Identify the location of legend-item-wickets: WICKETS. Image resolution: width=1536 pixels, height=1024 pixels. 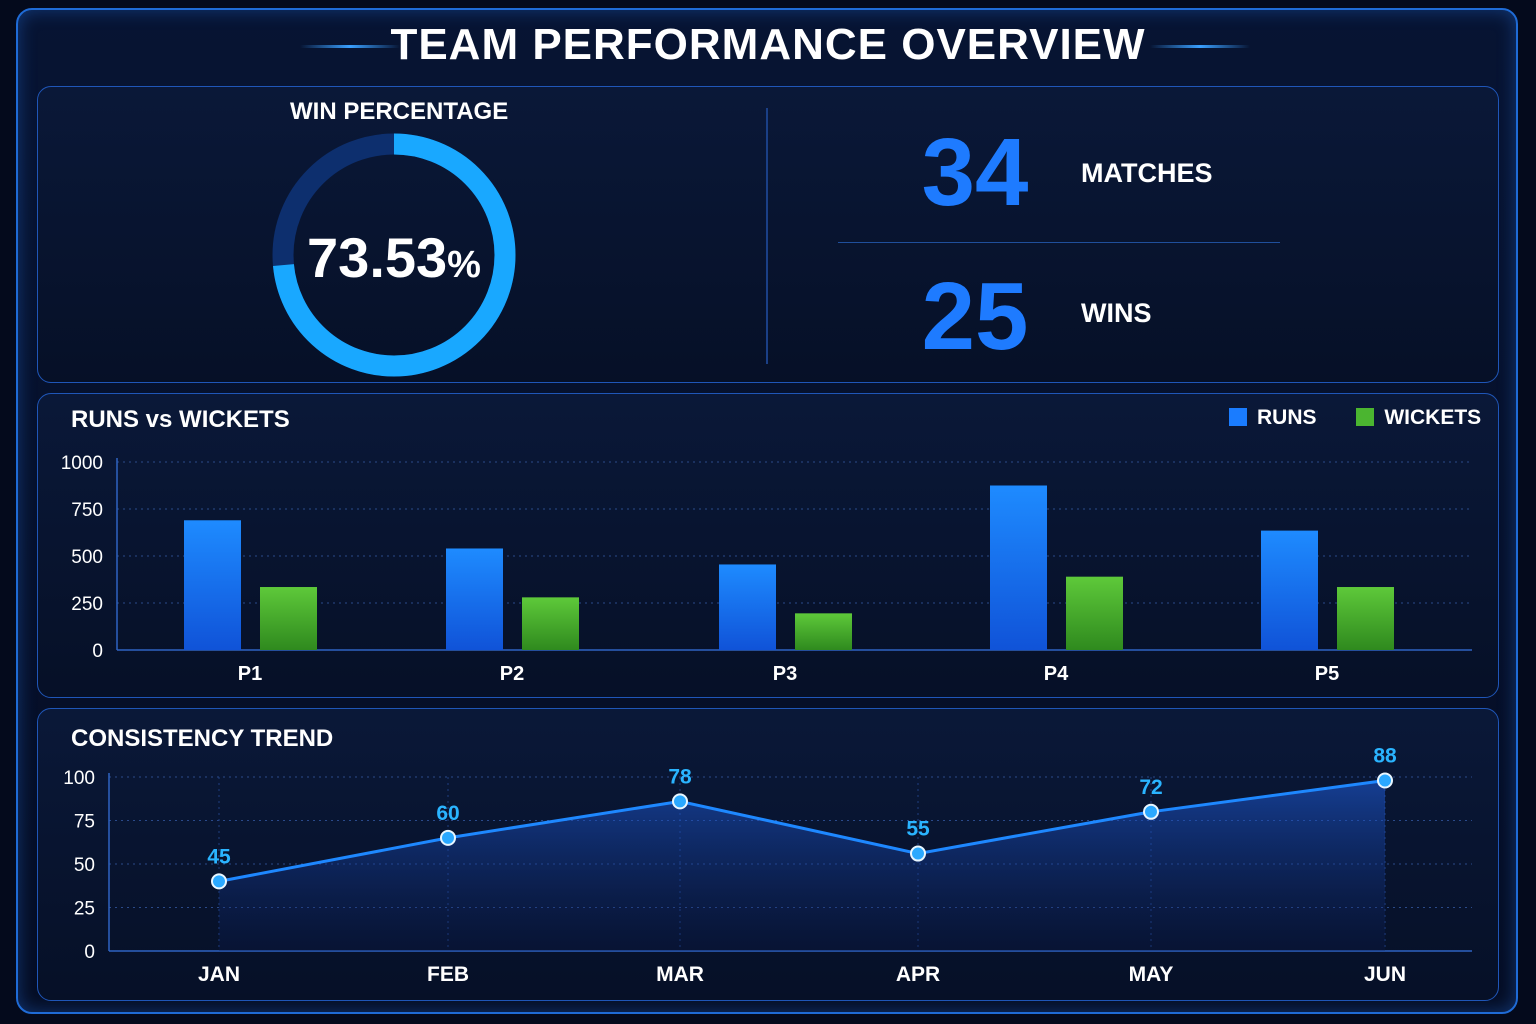
(1418, 418).